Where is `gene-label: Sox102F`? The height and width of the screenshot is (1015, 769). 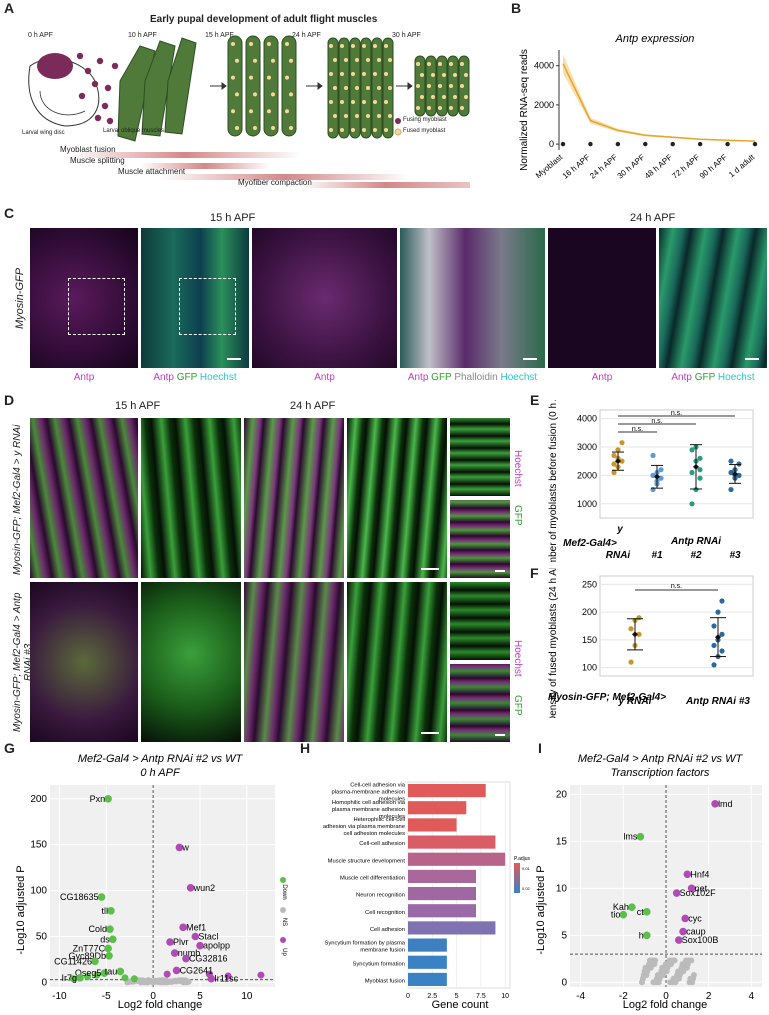 gene-label: Sox102F is located at coordinates (698, 893).